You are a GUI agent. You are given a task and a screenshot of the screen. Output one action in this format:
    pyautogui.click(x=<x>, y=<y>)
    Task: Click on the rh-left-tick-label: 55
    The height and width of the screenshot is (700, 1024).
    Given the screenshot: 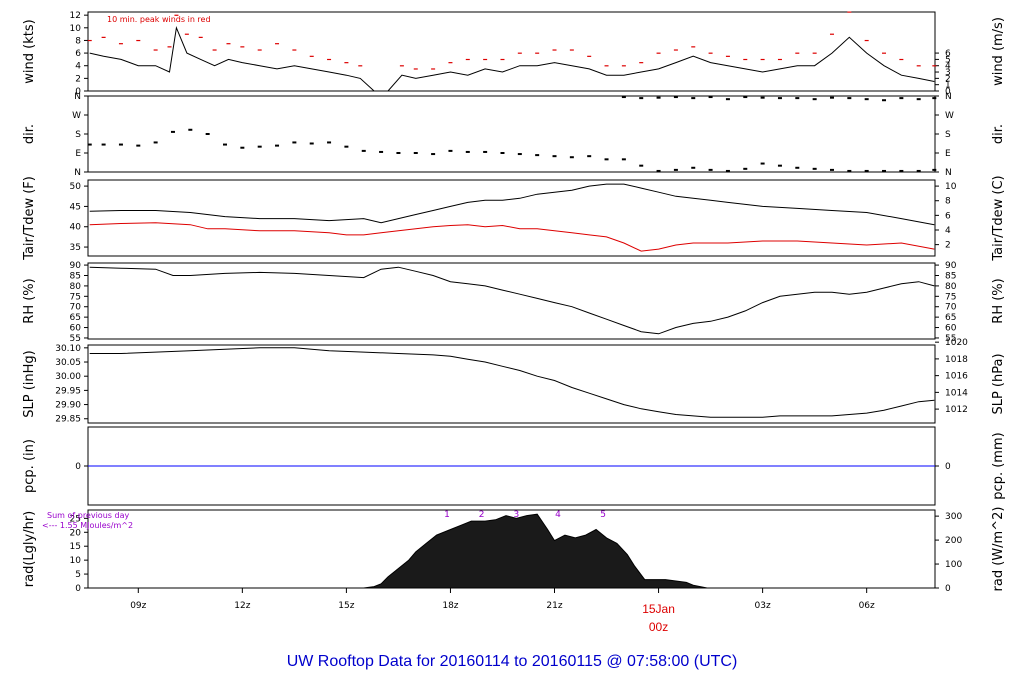 What is the action you would take?
    pyautogui.click(x=75, y=339)
    